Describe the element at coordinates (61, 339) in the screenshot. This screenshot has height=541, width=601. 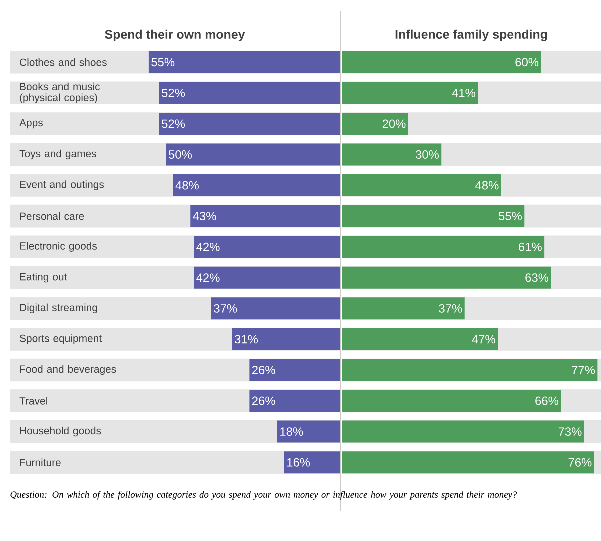
I see `y-tick-label: Sports equipment` at that location.